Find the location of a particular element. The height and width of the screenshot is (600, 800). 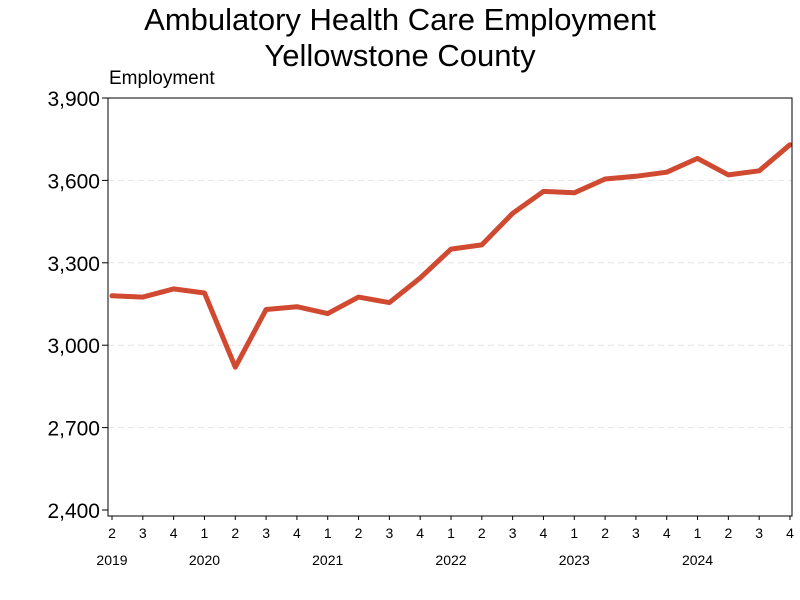

y-tick-label: 3,000 is located at coordinates (73, 346).